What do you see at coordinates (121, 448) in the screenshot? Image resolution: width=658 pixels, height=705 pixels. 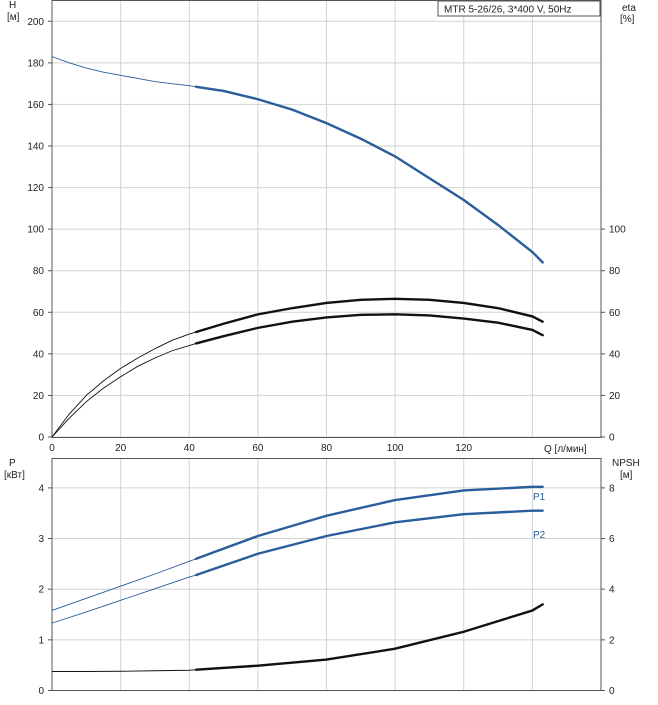 I see `x-tick-label: 20` at bounding box center [121, 448].